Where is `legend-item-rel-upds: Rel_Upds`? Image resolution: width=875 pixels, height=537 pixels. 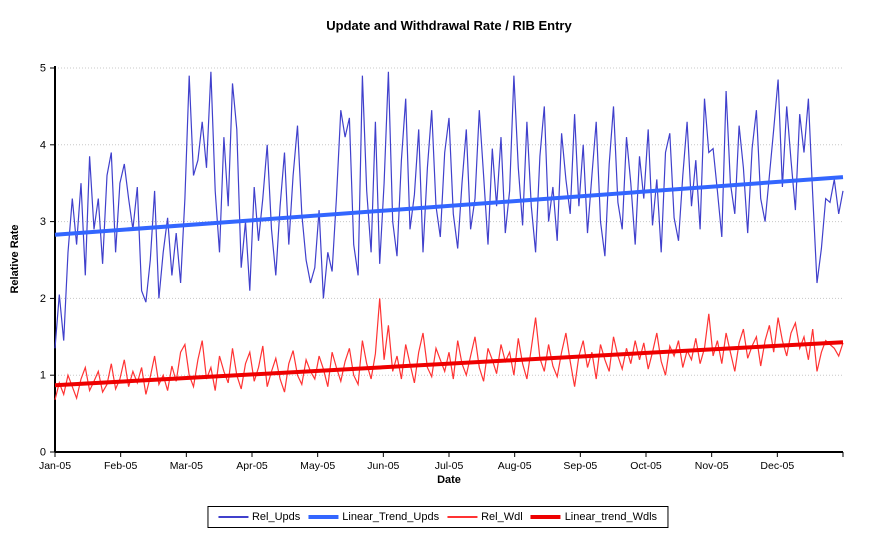 legend-item-rel-upds: Rel_Upds is located at coordinates (259, 517).